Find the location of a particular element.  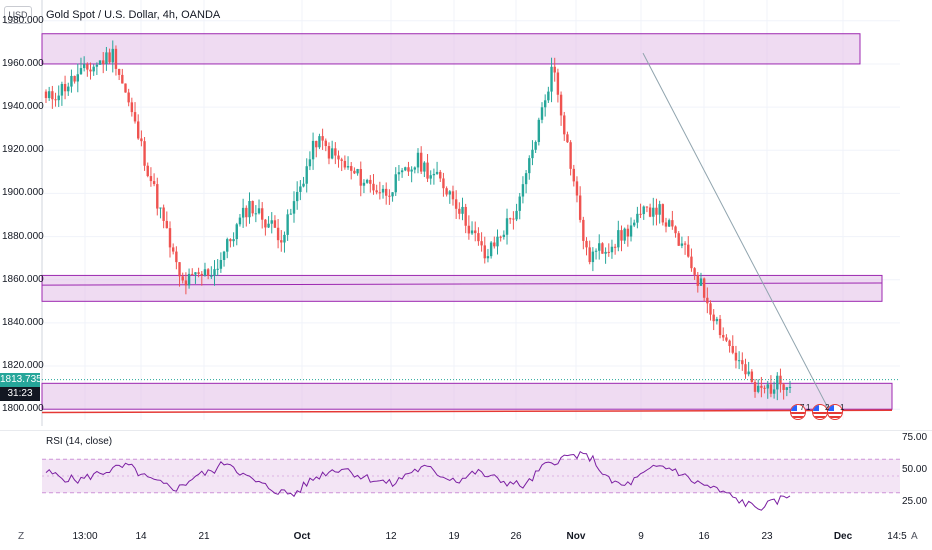

time-label: 26 is located at coordinates (516, 536).